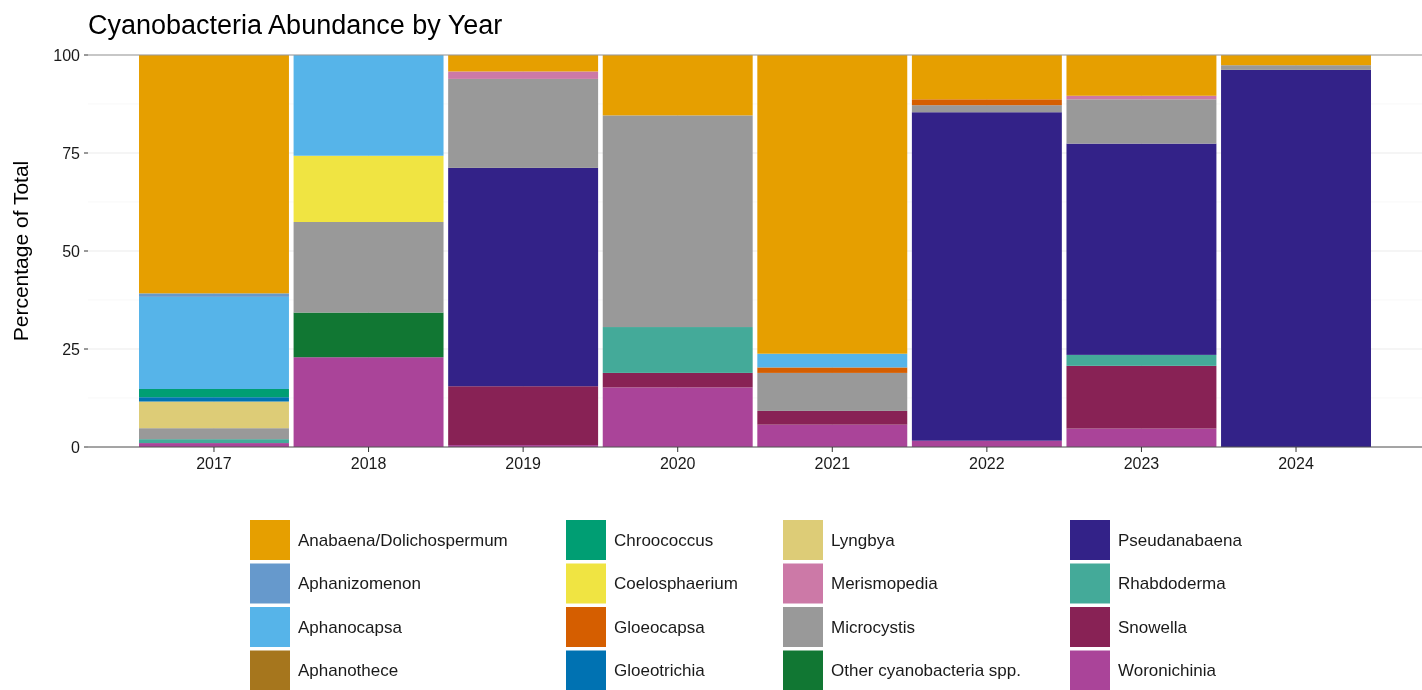 The width and height of the screenshot is (1422, 690). Describe the element at coordinates (20, 251) in the screenshot. I see `y-axis-title: Percentage of Total` at that location.